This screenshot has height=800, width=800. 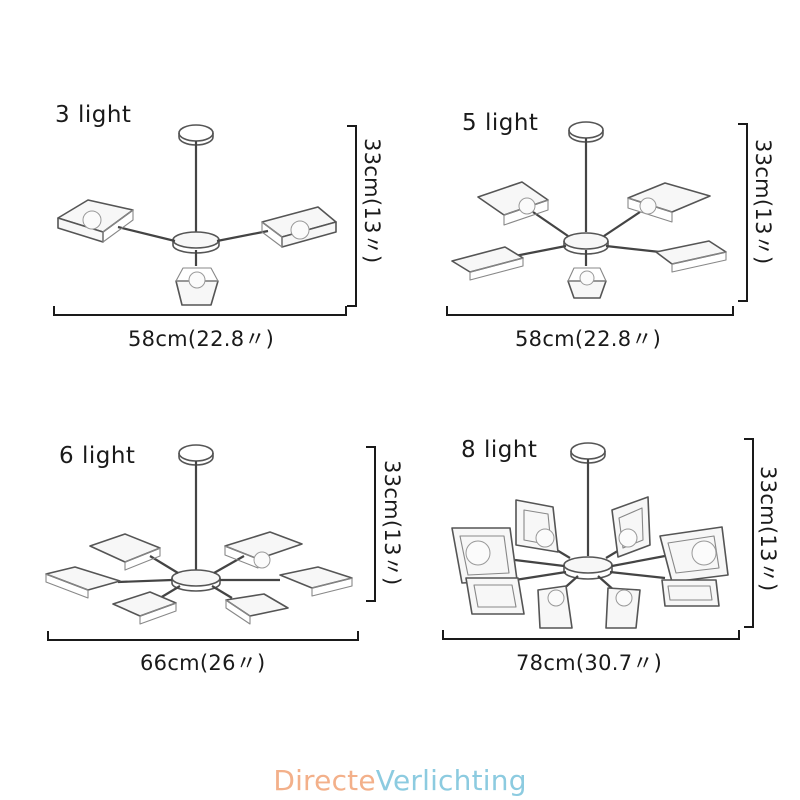 I want to click on panel-title: 6 light, so click(x=97, y=456).